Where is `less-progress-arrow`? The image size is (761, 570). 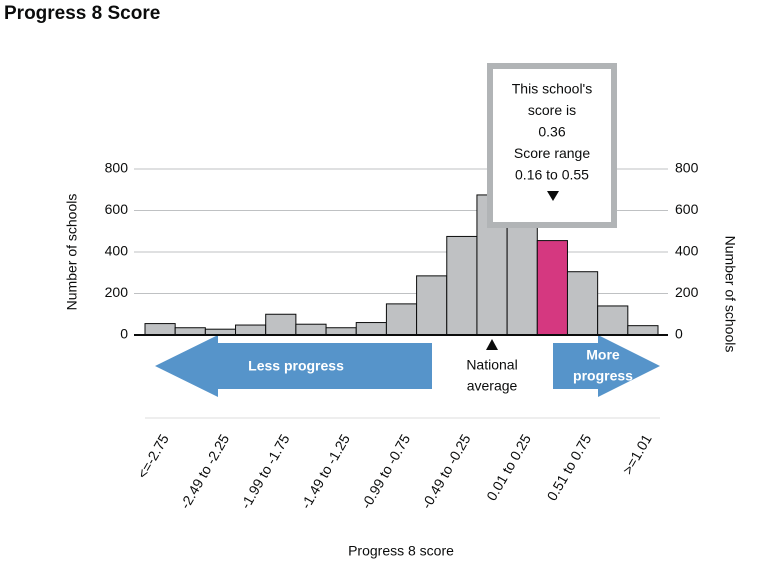
less-progress-arrow is located at coordinates (293, 366).